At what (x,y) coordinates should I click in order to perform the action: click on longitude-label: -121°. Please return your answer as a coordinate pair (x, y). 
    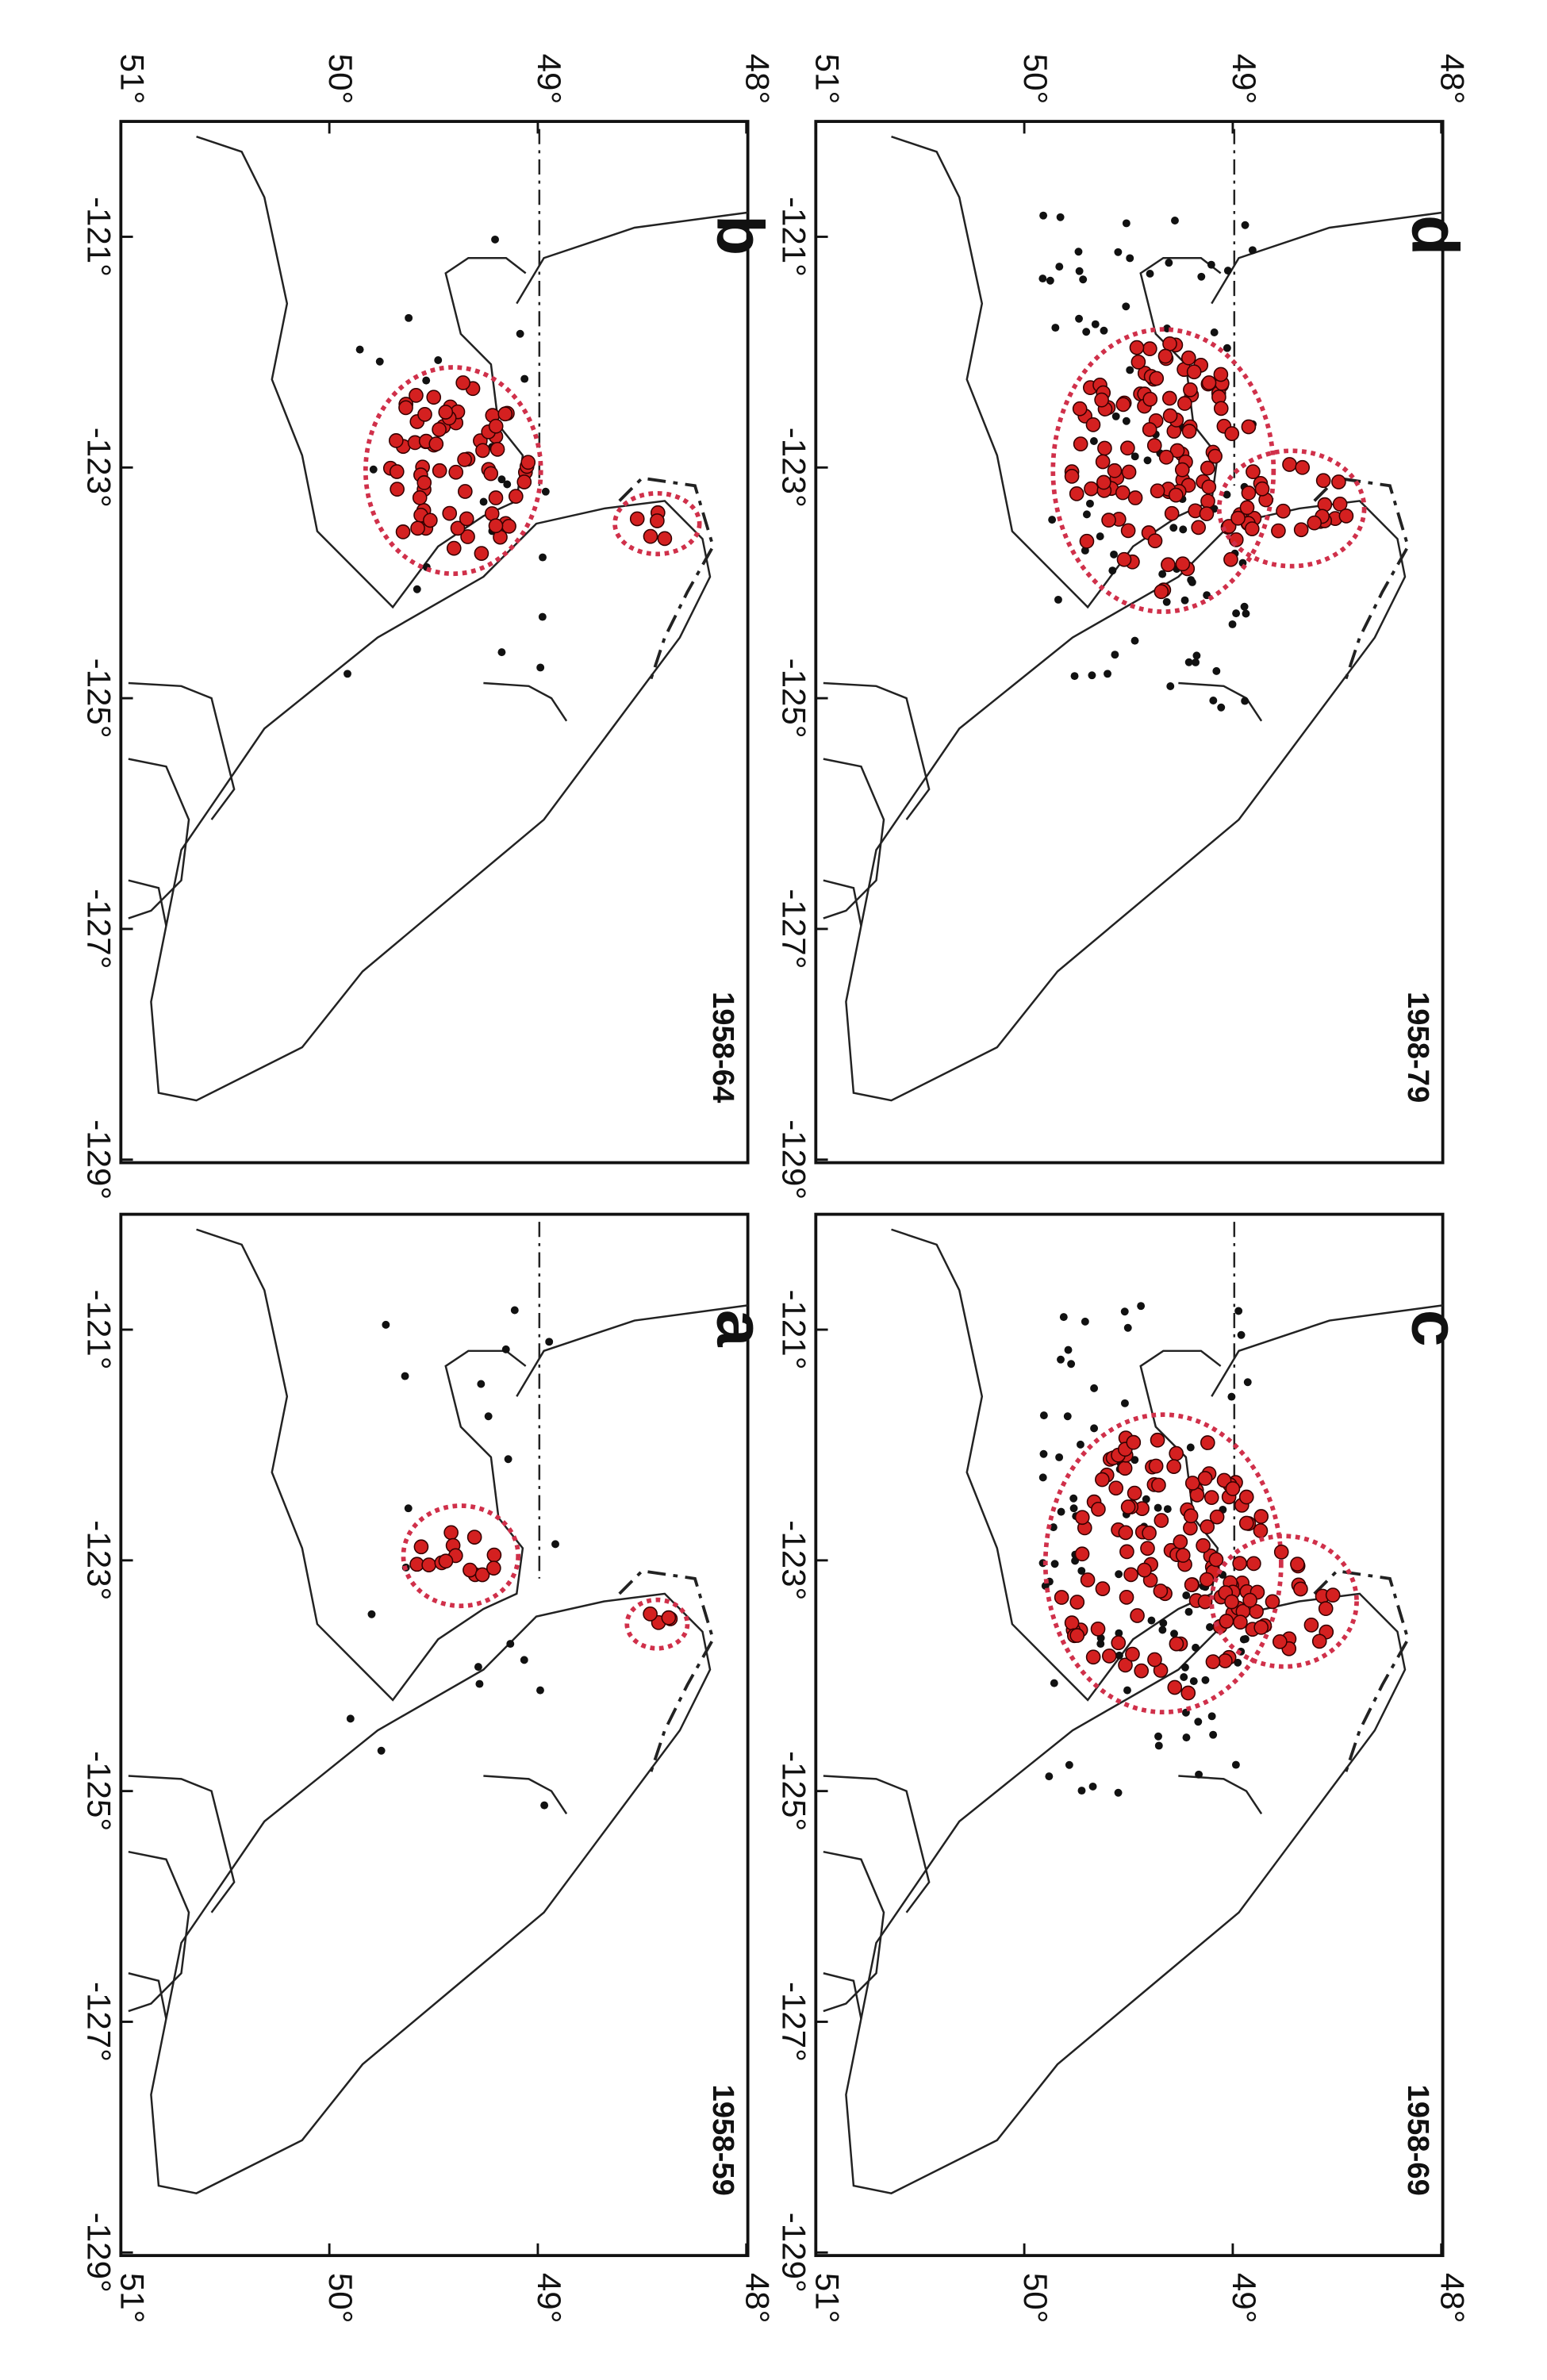
    Looking at the image, I should click on (98, 237).